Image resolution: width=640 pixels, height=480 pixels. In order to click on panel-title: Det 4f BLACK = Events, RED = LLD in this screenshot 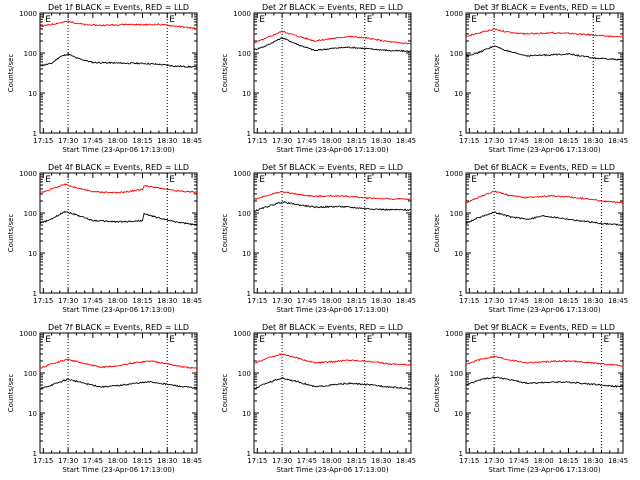, I will do `click(118, 167)`.